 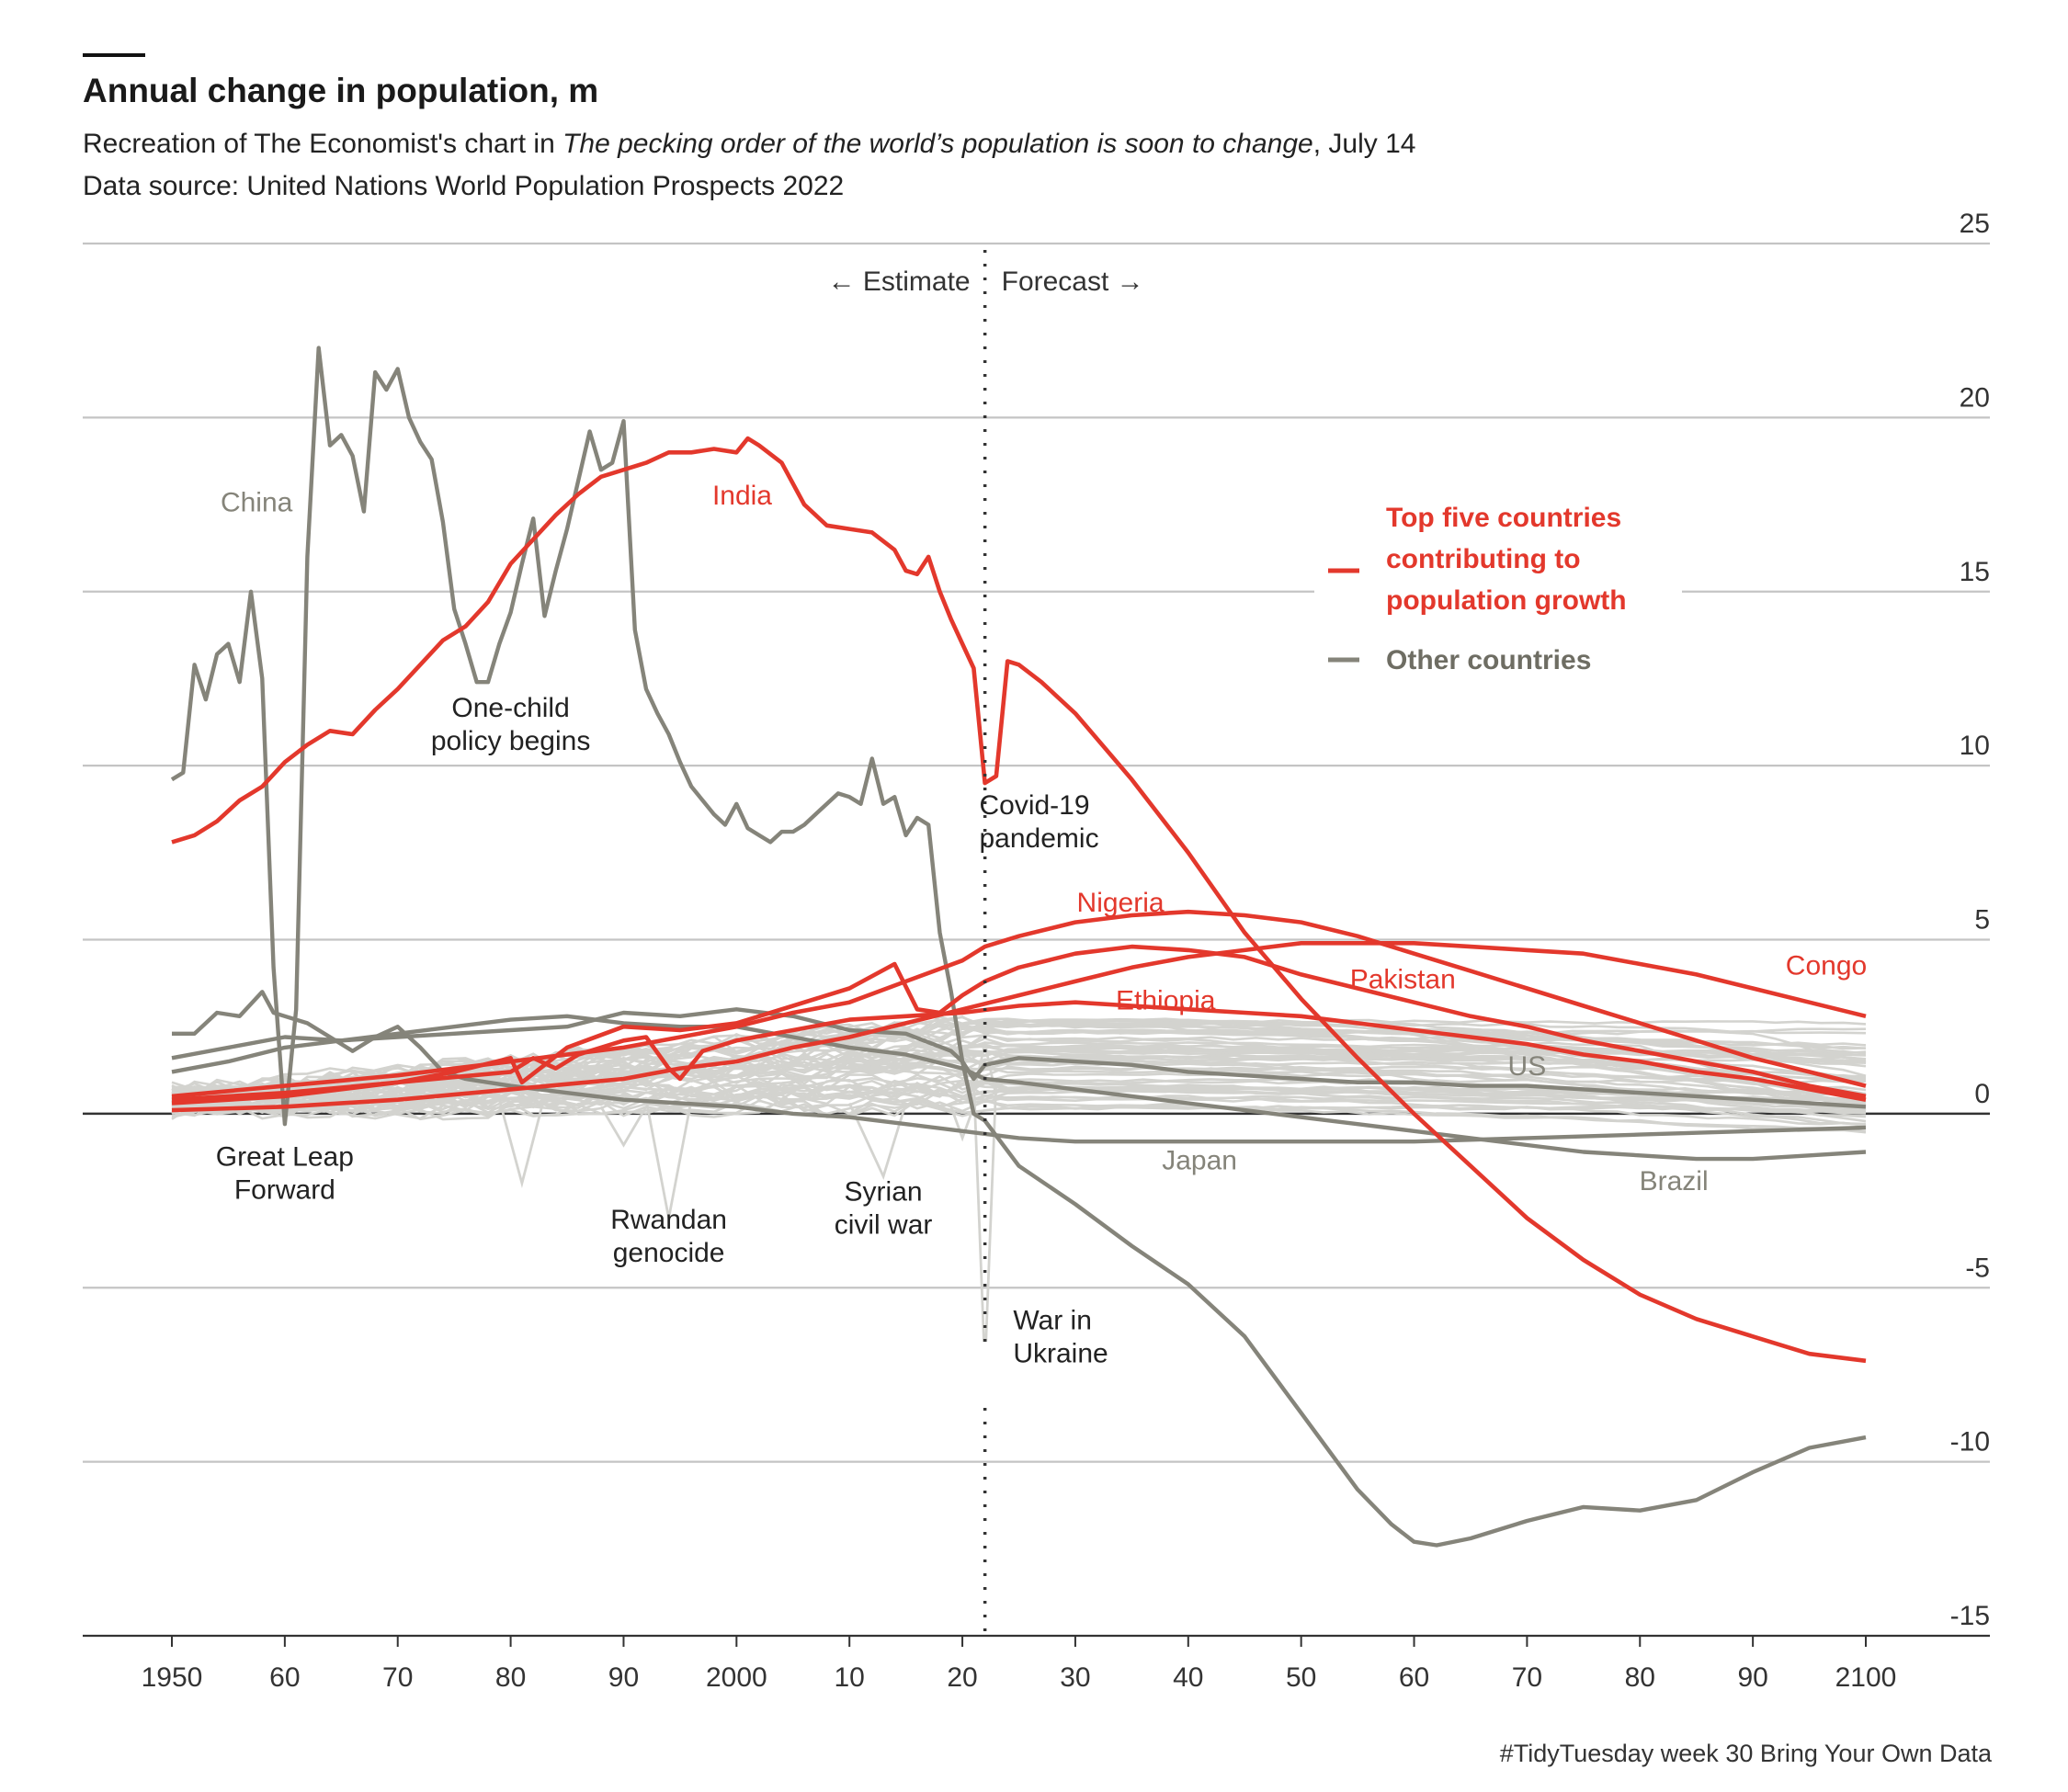 I want to click on chart-title: Annual change in population, m, so click(x=341, y=90).